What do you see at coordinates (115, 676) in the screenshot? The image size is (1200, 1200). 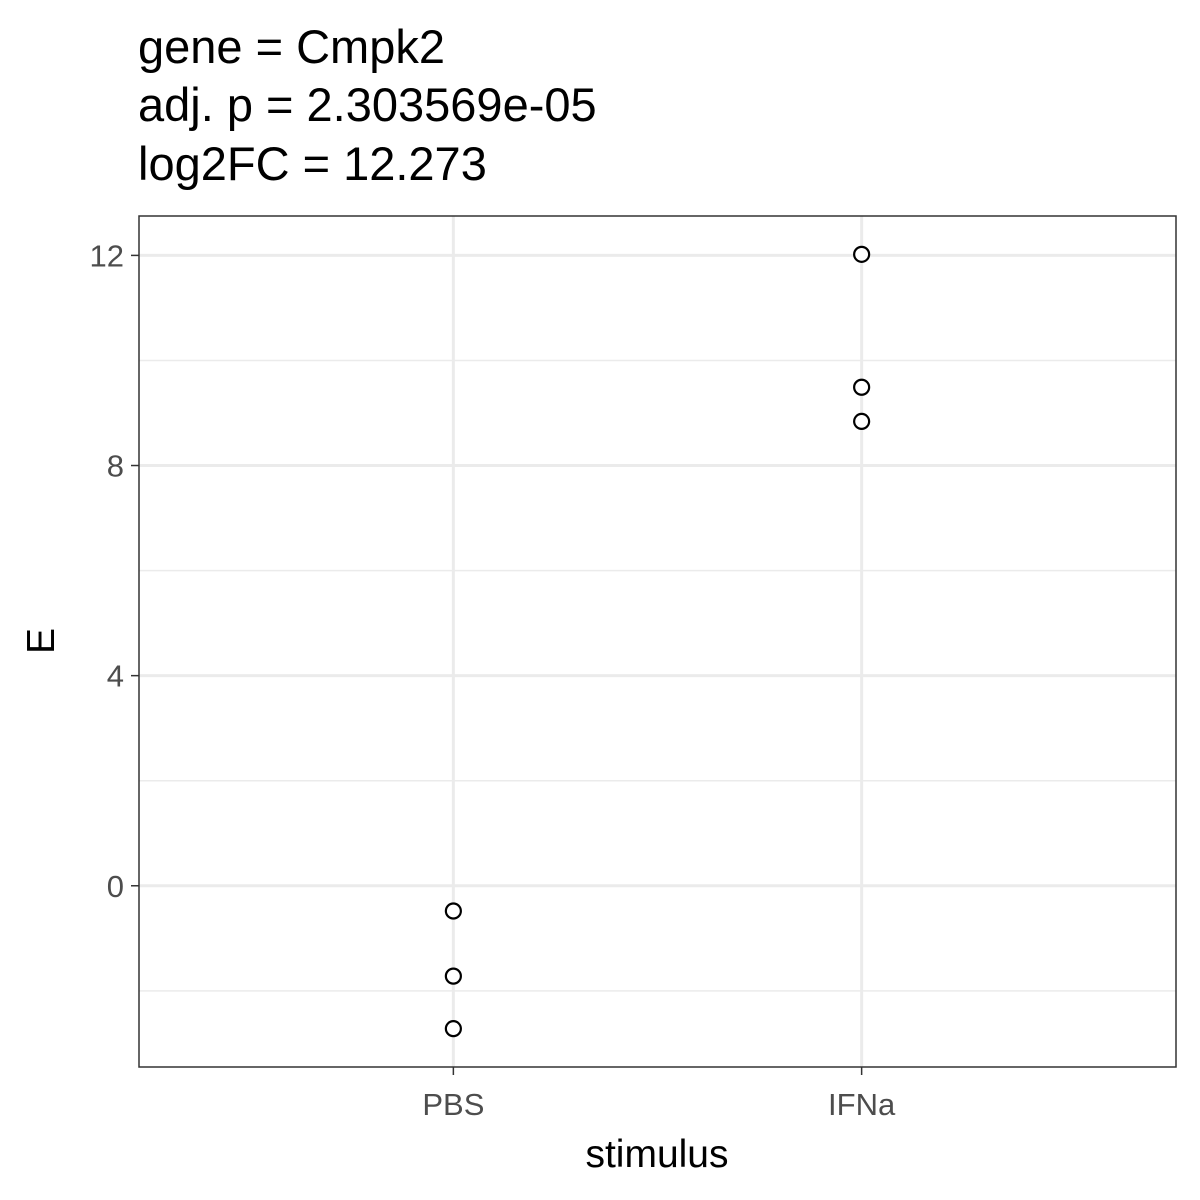 I see `y-tick-label: 4` at bounding box center [115, 676].